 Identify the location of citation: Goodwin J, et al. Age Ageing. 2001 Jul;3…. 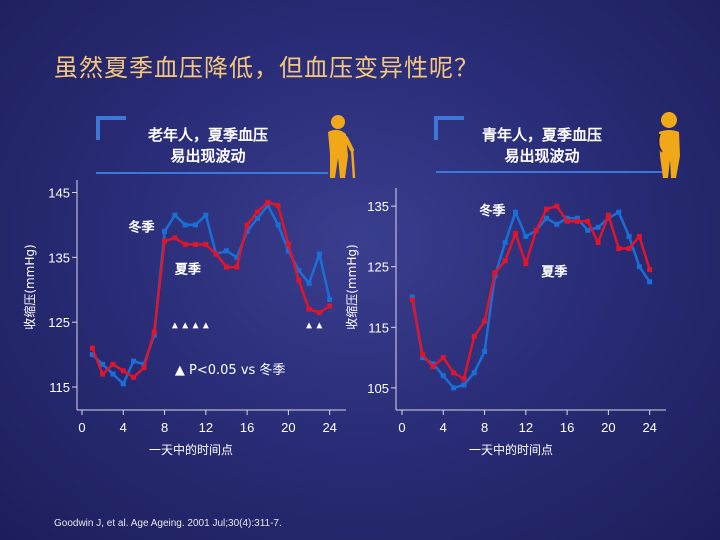
(168, 523).